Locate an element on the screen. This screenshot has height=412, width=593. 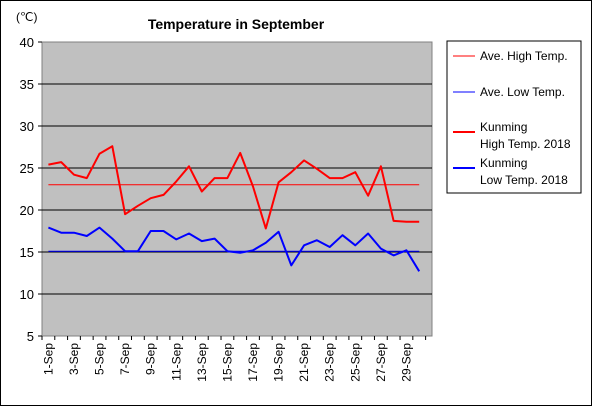
y-tick-label: 35 is located at coordinates (27, 84).